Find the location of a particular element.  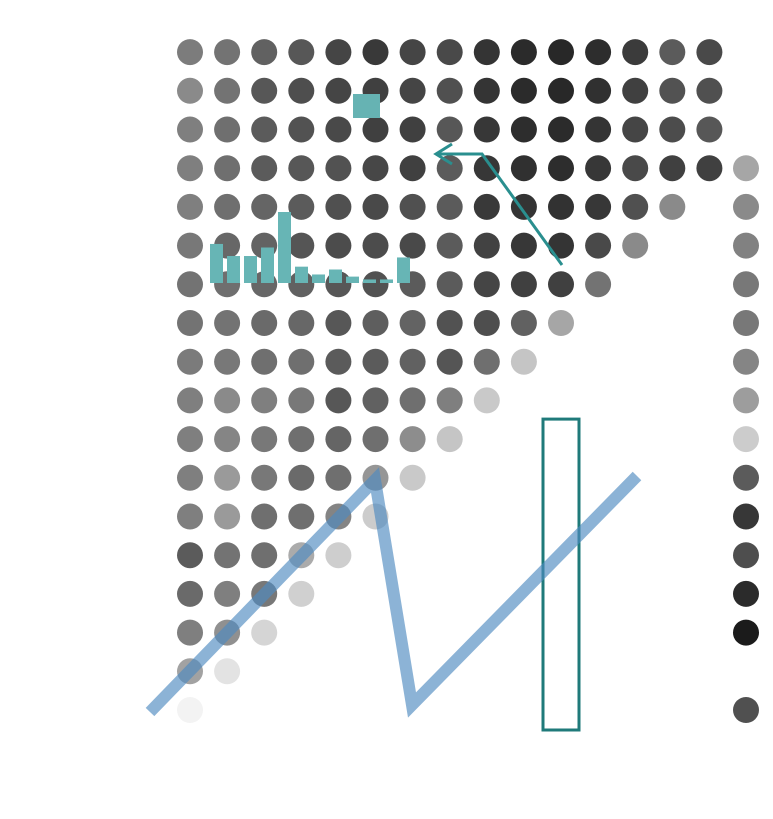

annotation-layer is located at coordinates (458, 180).